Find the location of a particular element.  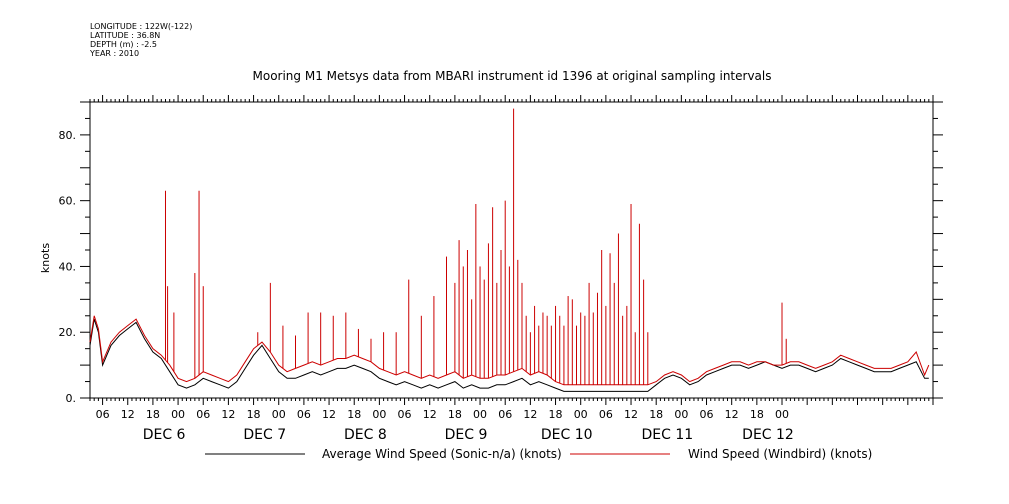

meta-longitude: LONGITUDE : 122W(-122) is located at coordinates (141, 26).